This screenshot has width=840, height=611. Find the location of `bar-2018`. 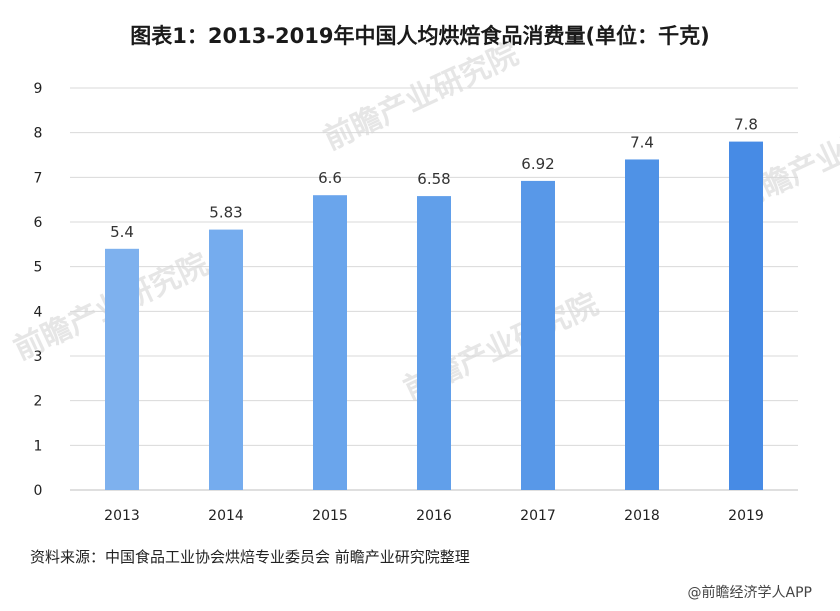

bar-2018 is located at coordinates (642, 324).